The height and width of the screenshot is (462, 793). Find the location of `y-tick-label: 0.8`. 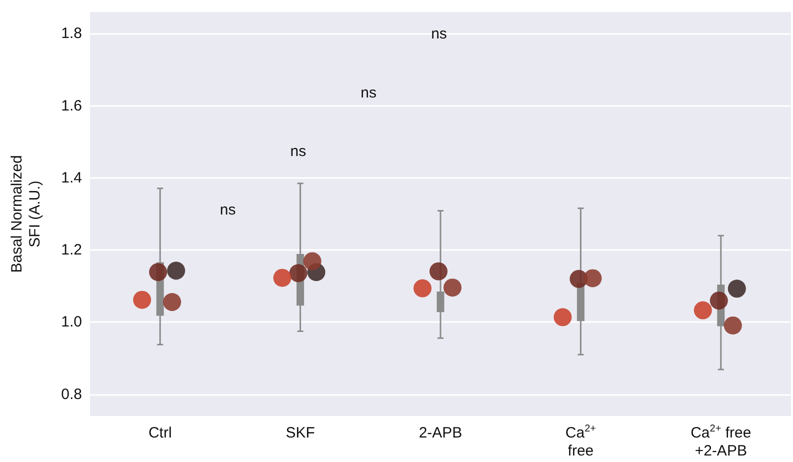

y-tick-label: 0.8 is located at coordinates (71, 394).